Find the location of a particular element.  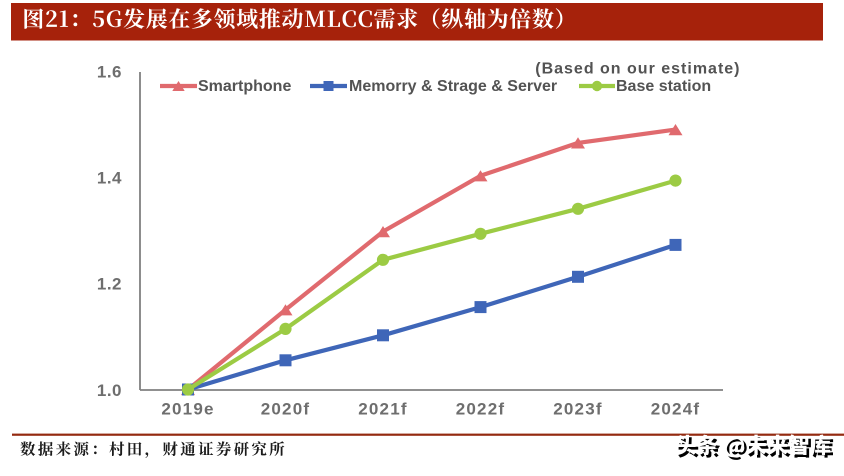

svg-text: 2021f is located at coordinates (382, 409).